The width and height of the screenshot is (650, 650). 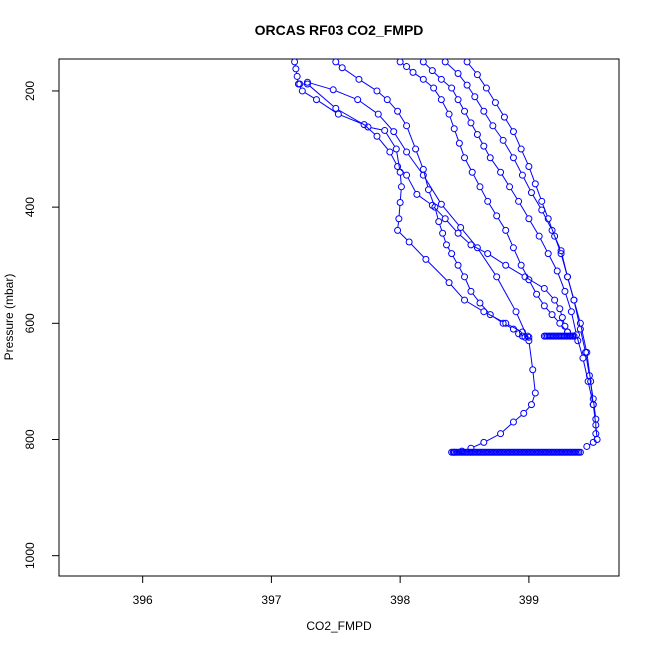 What do you see at coordinates (143, 600) in the screenshot?
I see `x-tick-label: 396` at bounding box center [143, 600].